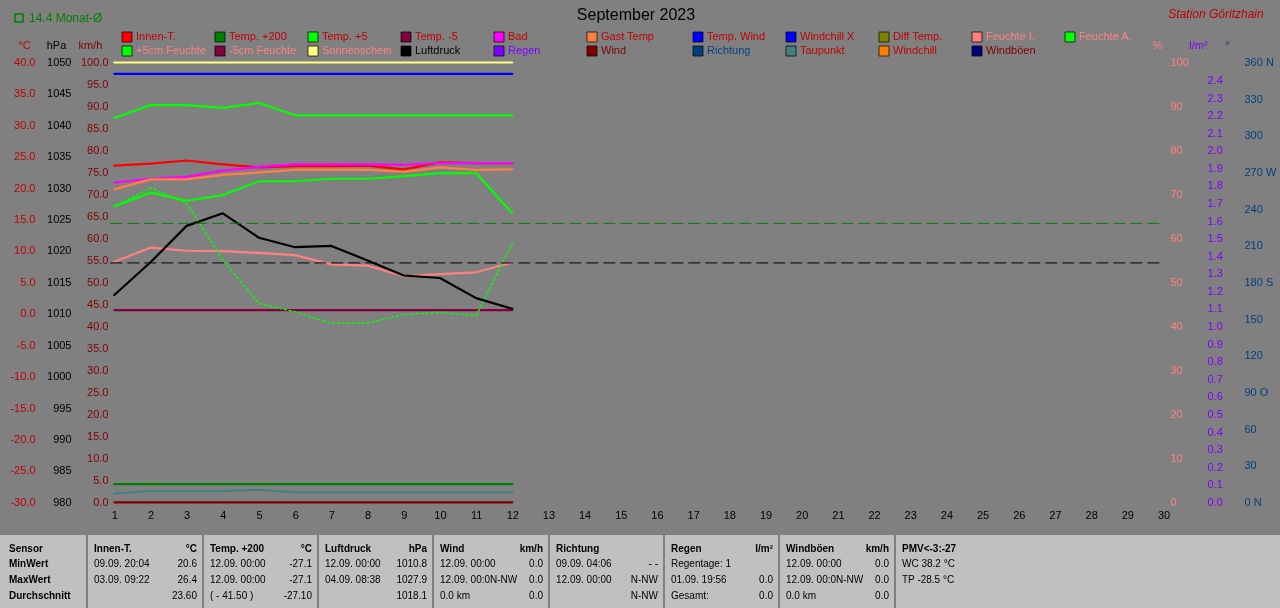 This screenshot has height=608, width=1280. I want to click on text: 23.60, so click(184, 595).